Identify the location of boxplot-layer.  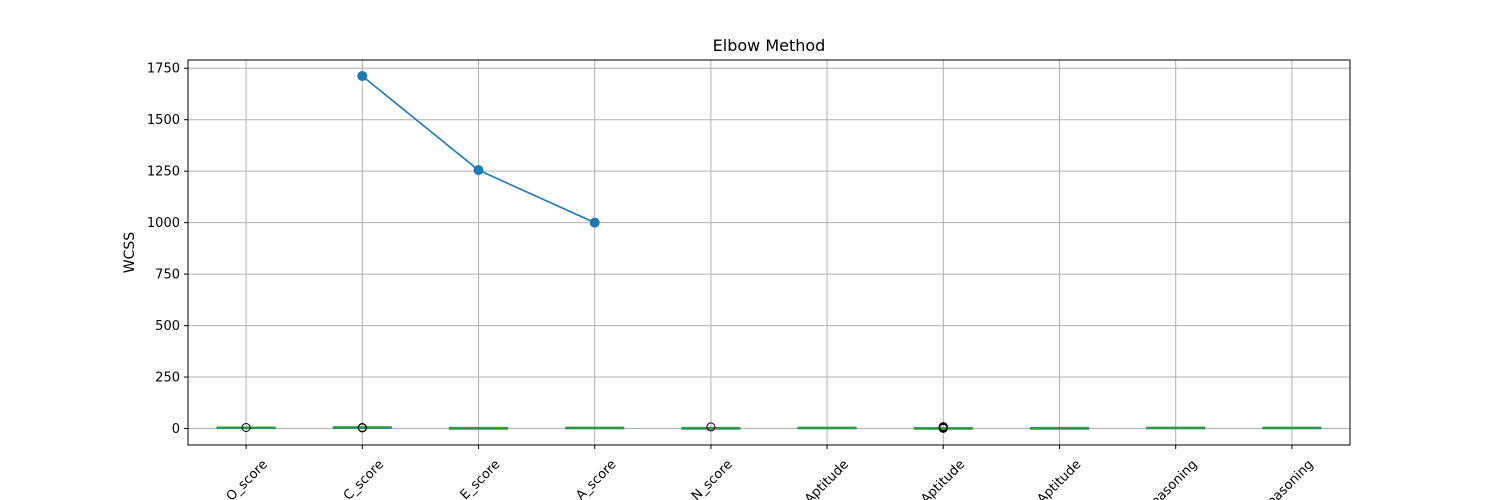
(769, 427).